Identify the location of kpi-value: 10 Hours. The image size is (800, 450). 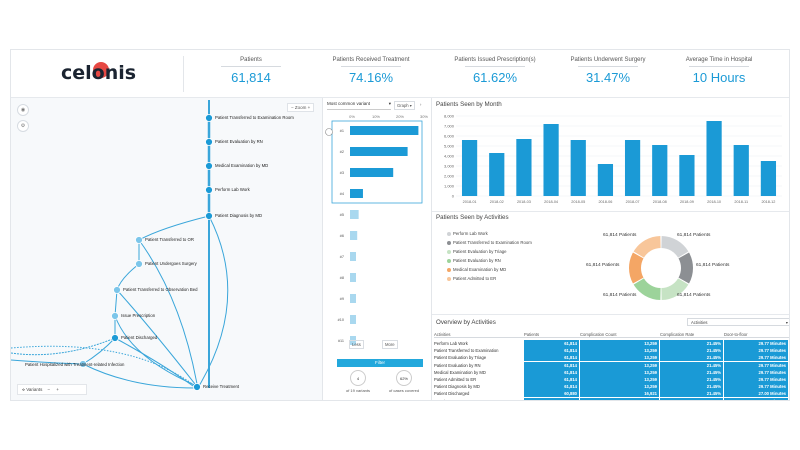
(719, 77).